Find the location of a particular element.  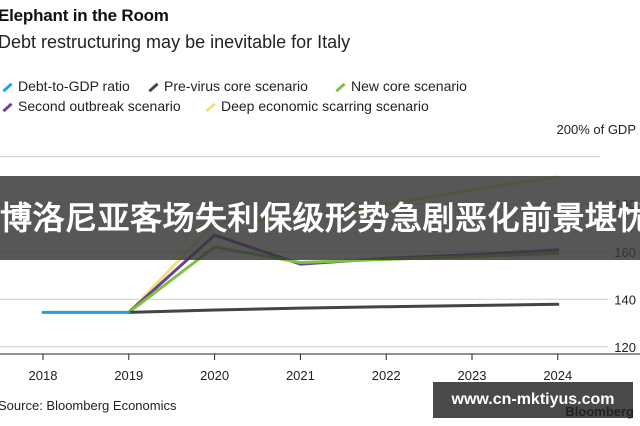

legend-label-pre-virus: Pre-virus core scenario is located at coordinates (236, 86).